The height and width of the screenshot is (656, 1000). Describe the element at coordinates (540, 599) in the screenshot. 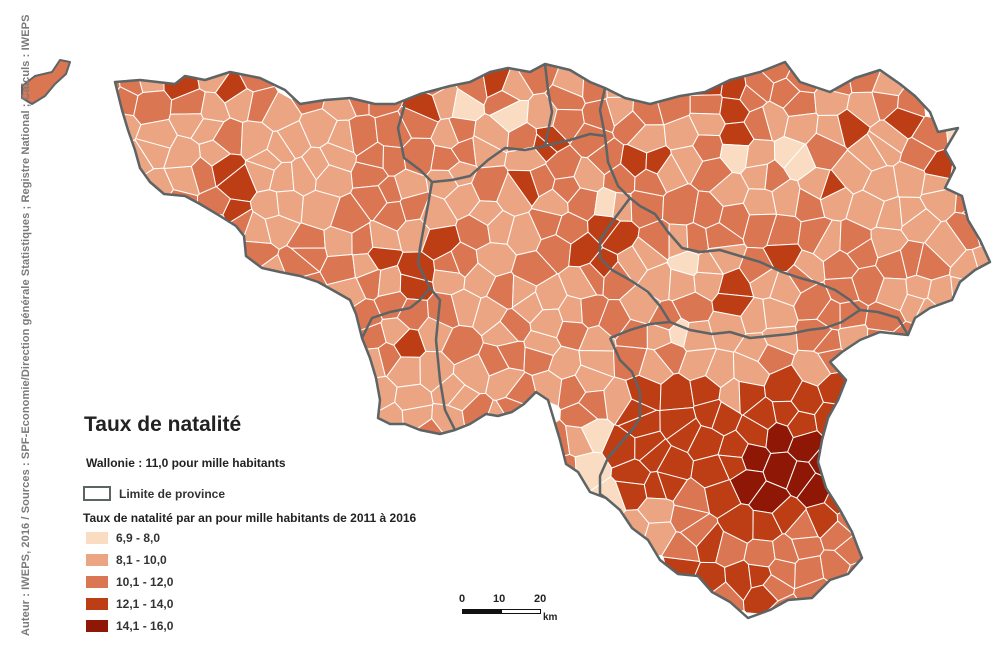

I see `scale-tick-label: 20` at that location.